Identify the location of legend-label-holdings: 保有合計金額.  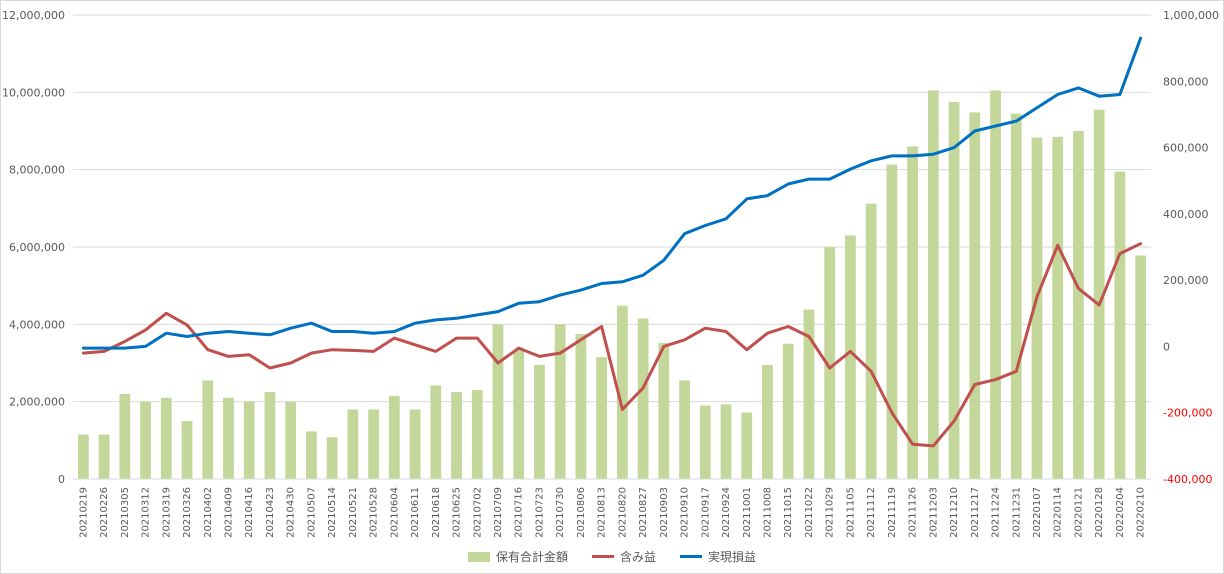
(531, 557).